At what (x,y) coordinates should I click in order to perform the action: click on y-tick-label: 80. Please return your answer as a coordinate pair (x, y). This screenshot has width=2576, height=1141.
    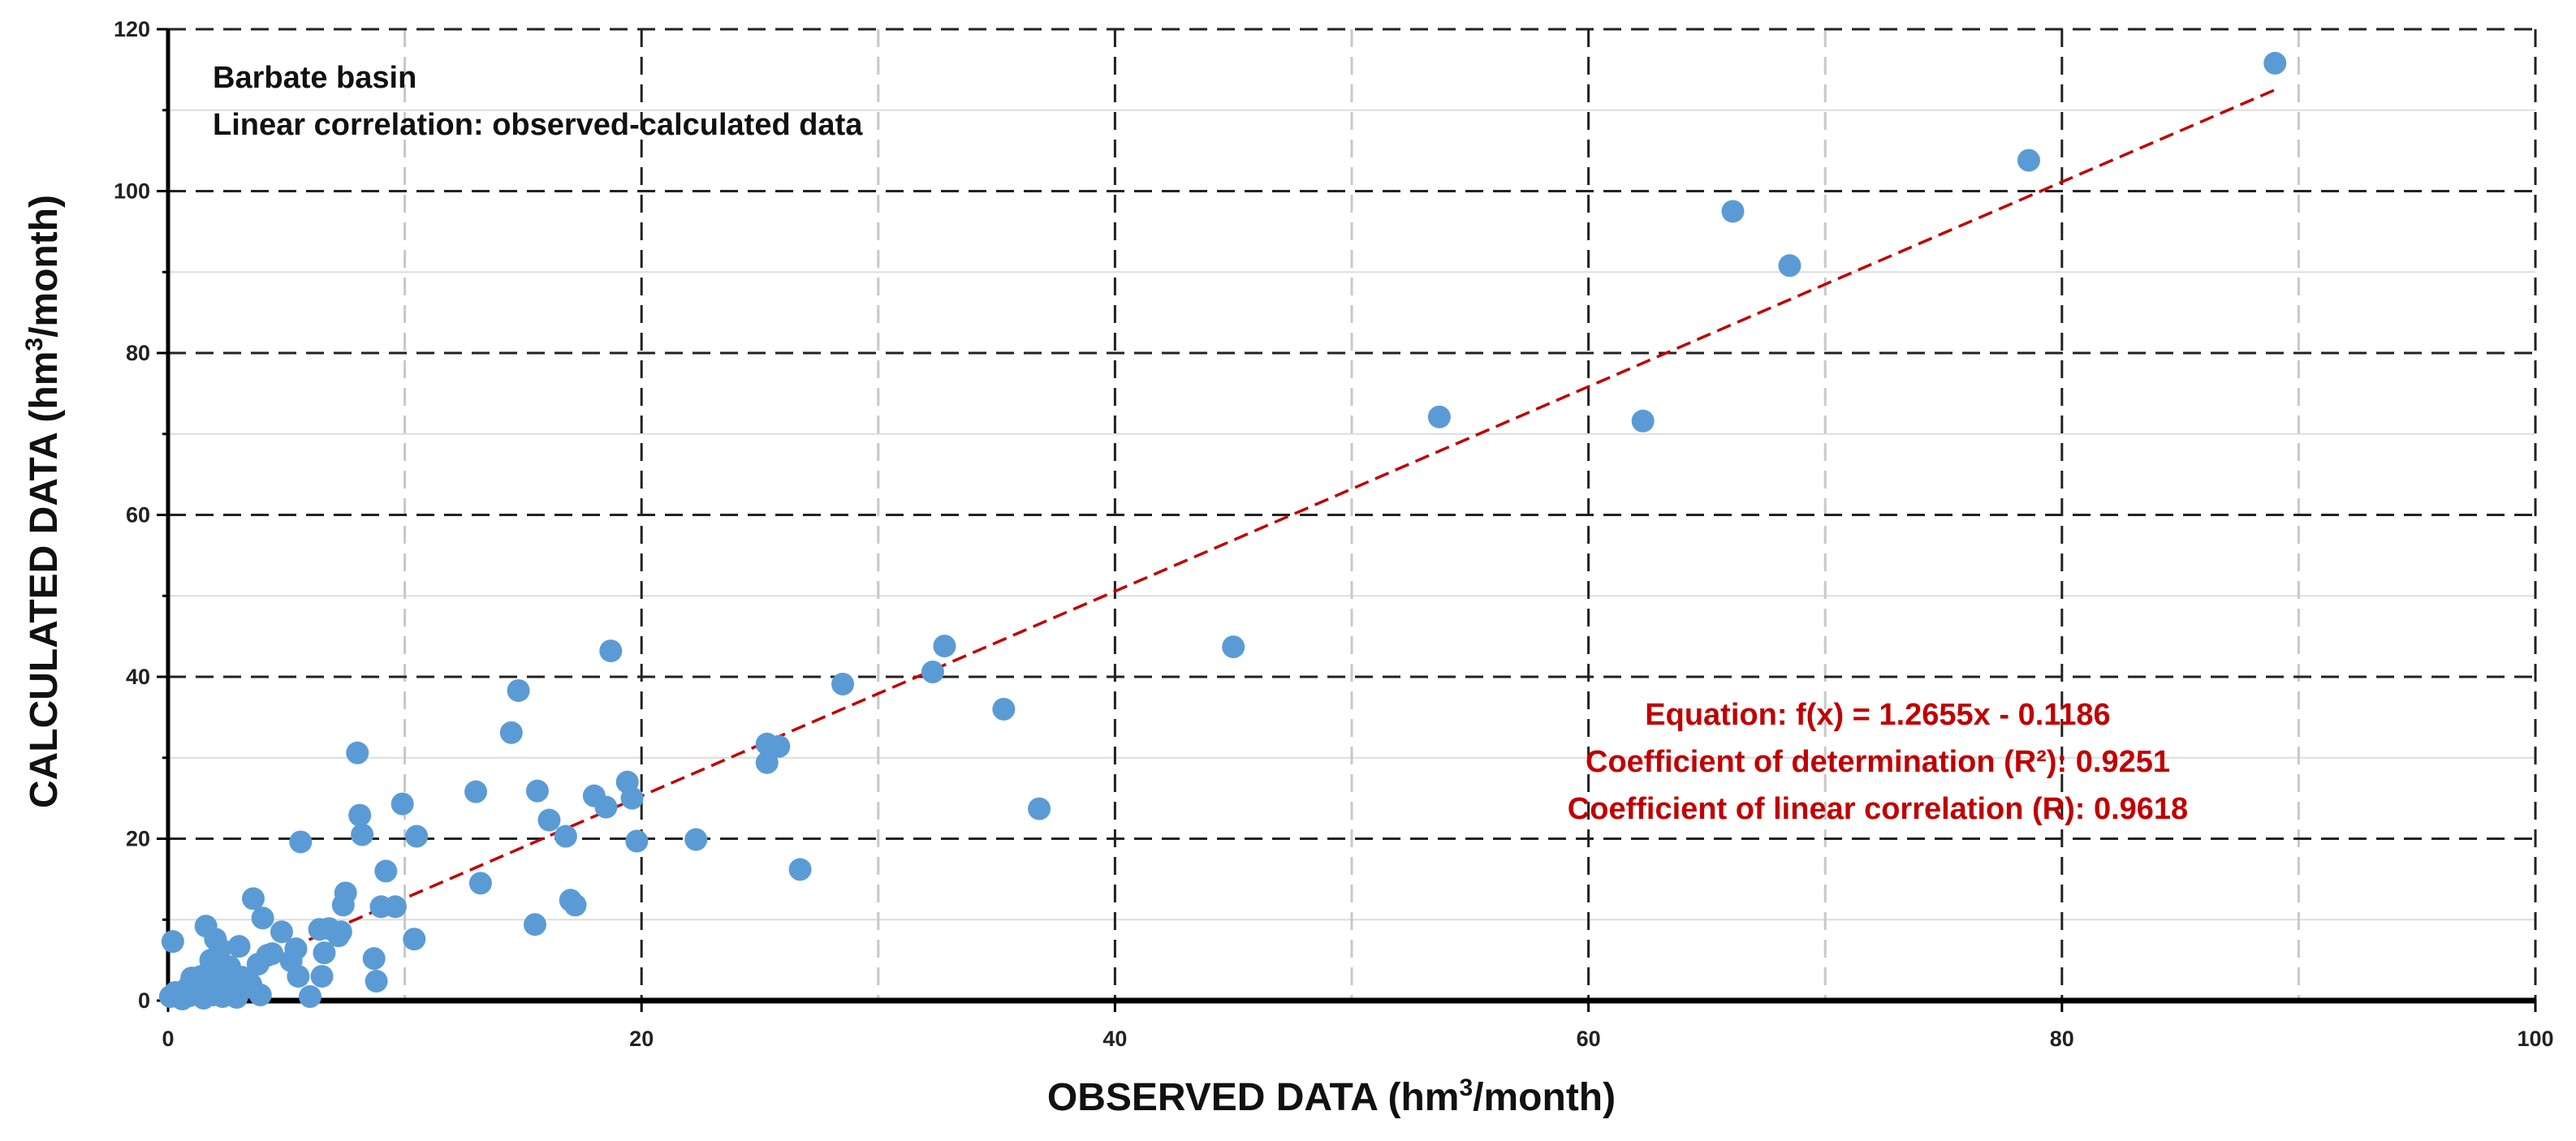
    Looking at the image, I should click on (138, 353).